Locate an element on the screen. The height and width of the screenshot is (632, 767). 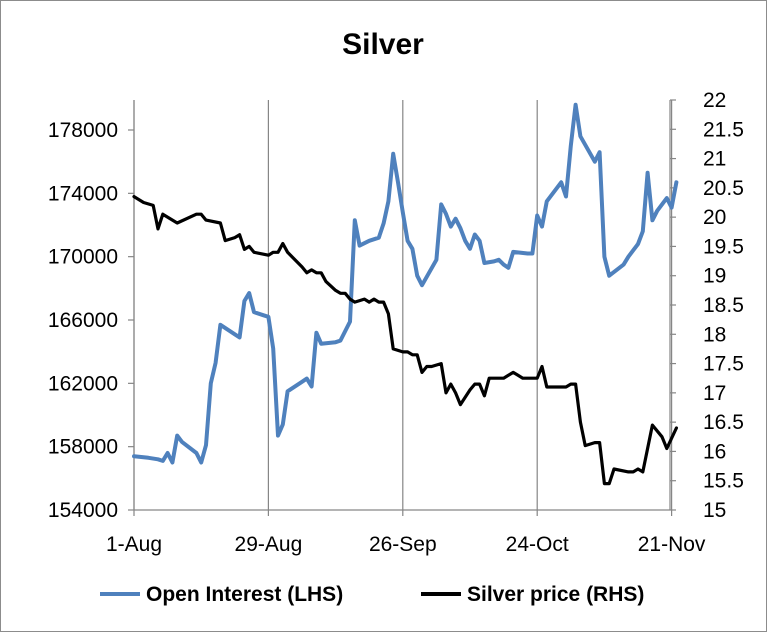
x-tick-label: 29-Aug is located at coordinates (269, 544).